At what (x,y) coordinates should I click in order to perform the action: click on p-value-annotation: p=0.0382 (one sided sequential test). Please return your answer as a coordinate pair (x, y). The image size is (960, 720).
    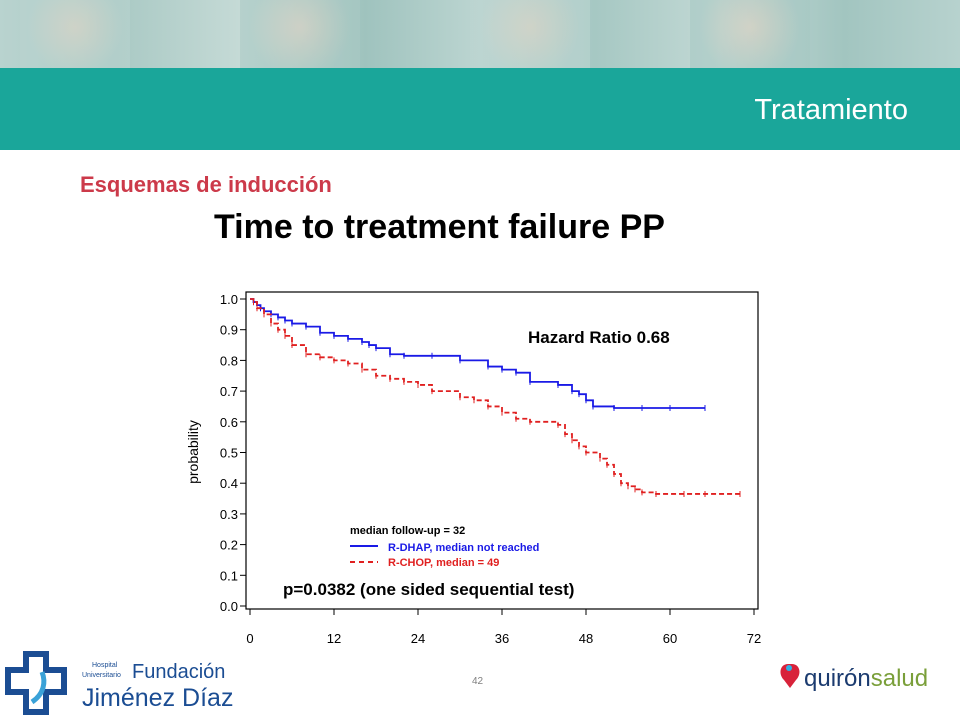
    Looking at the image, I should click on (428, 589).